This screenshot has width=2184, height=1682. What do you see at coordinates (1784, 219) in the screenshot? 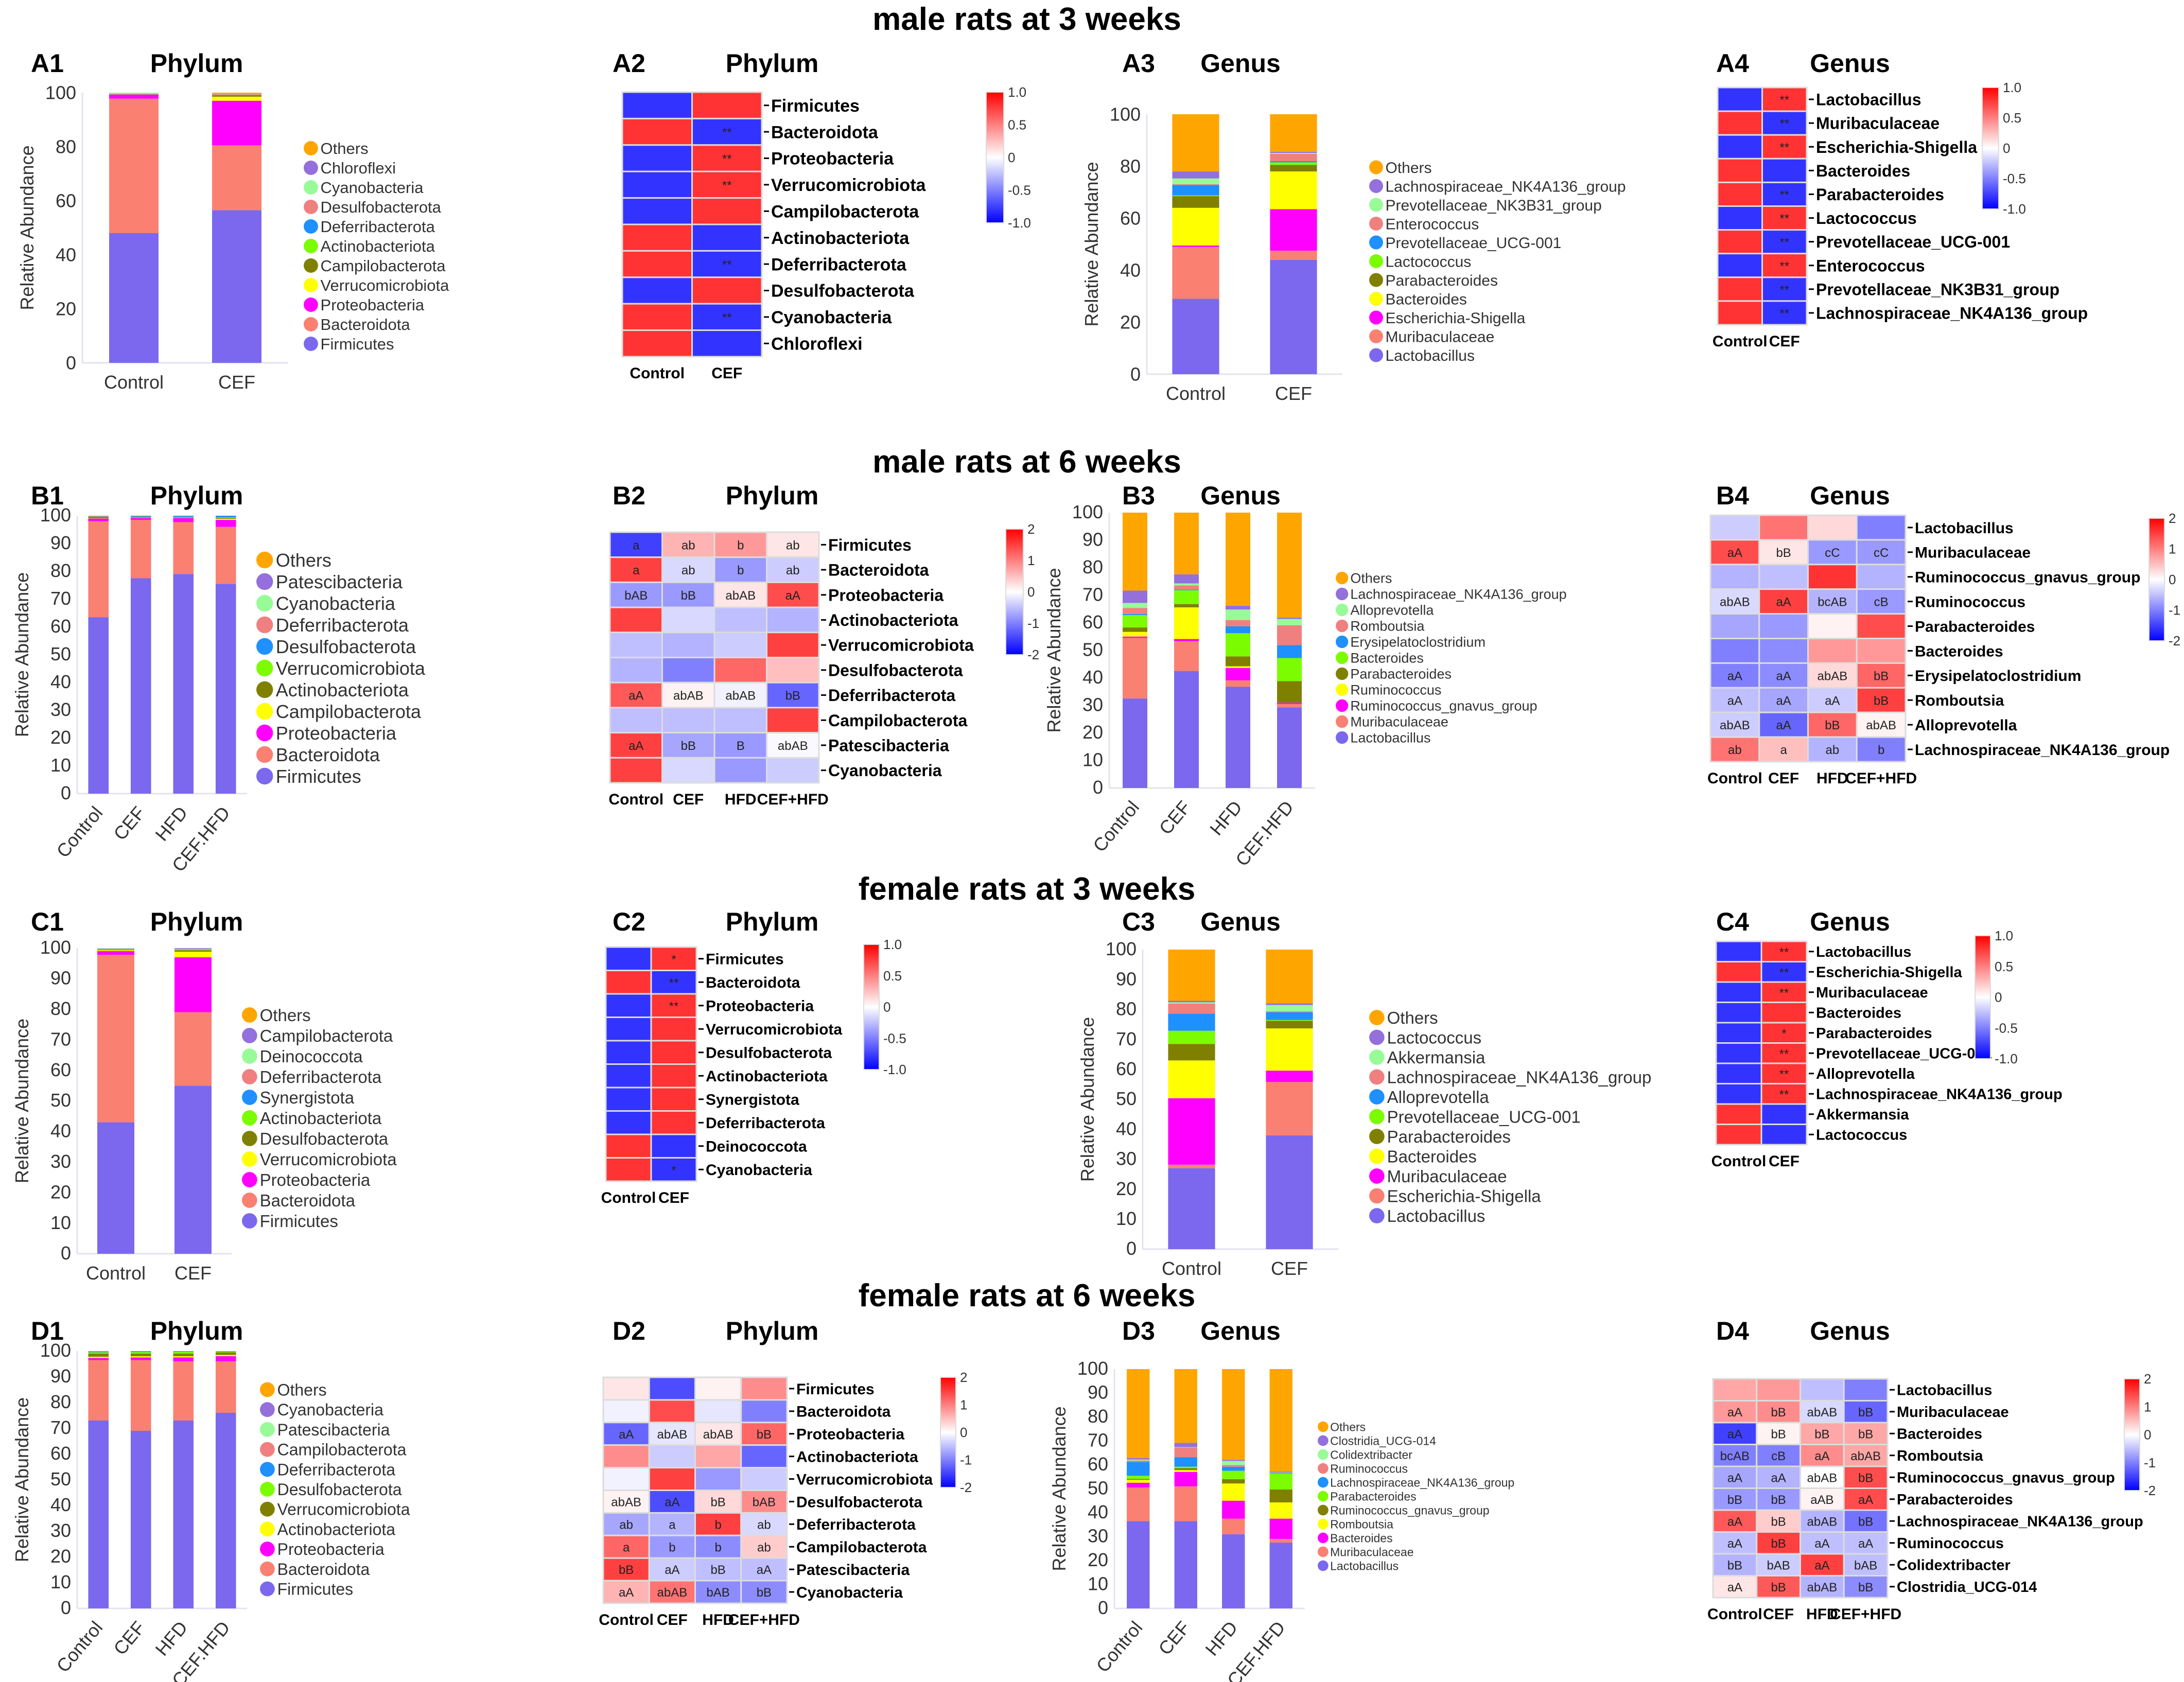
I see `significance-mark: **` at bounding box center [1784, 219].